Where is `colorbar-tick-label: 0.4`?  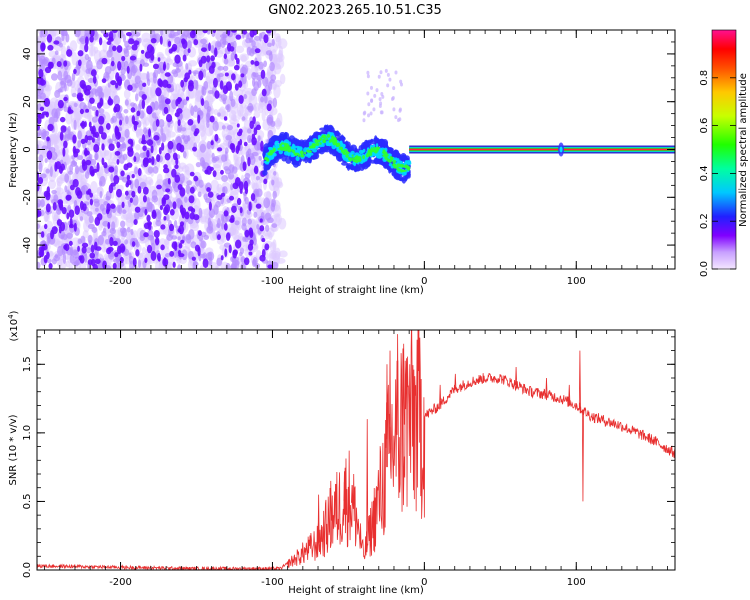 colorbar-tick-label: 0.4 is located at coordinates (704, 173).